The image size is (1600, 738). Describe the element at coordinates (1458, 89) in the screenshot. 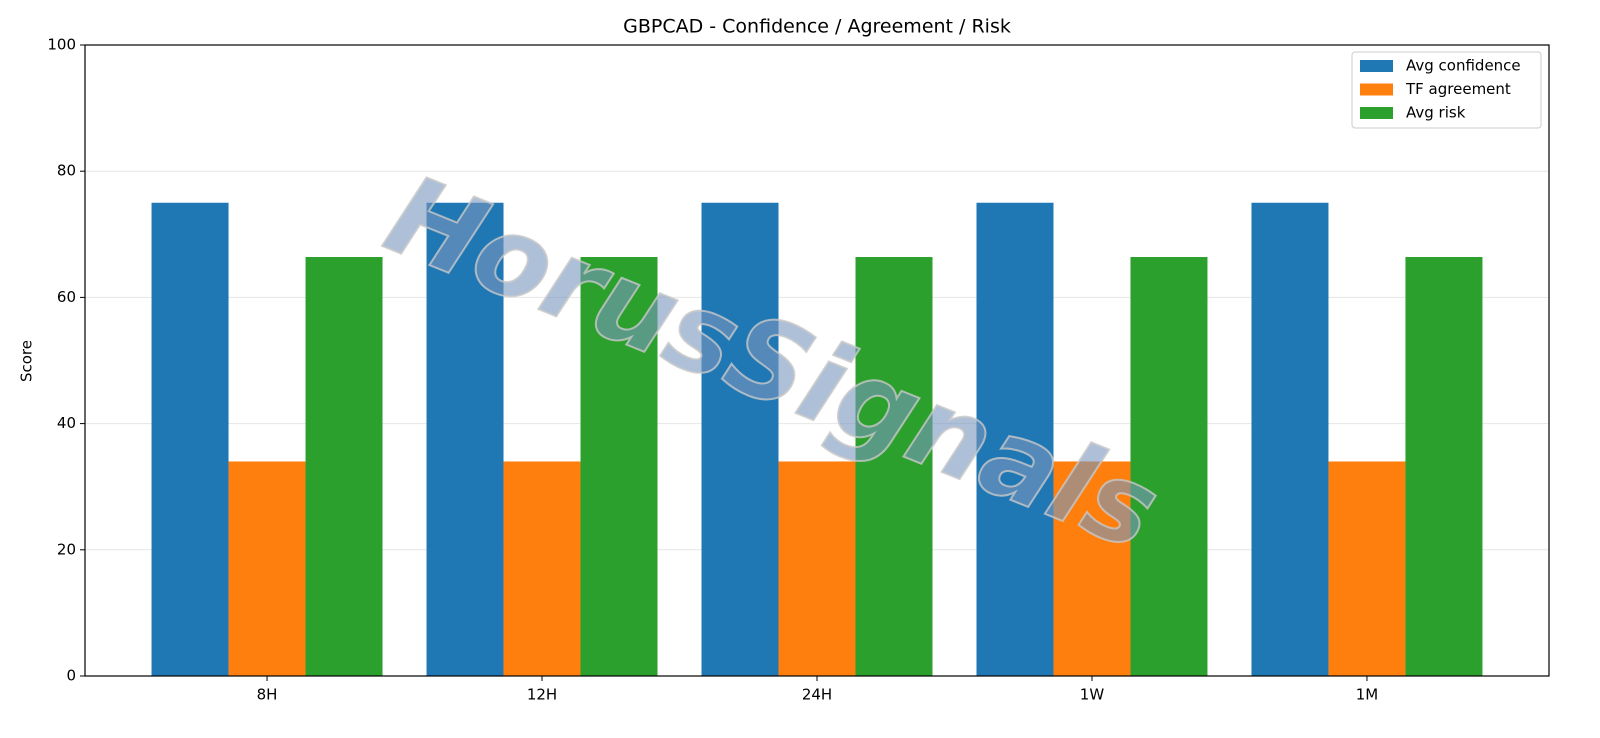

I see `legend-label: TF agreement` at that location.